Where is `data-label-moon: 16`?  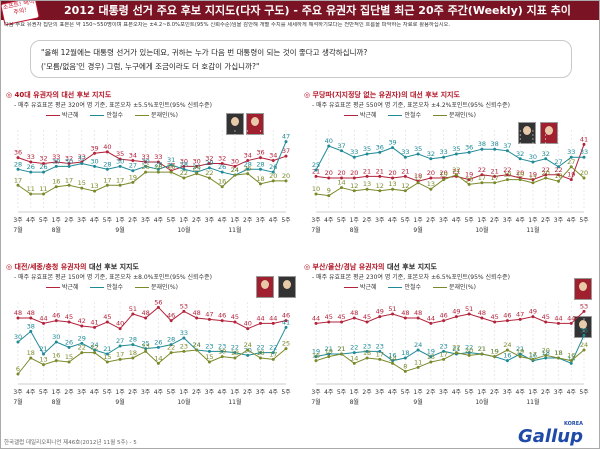
data-label-moon: 16 is located at coordinates (571, 356).